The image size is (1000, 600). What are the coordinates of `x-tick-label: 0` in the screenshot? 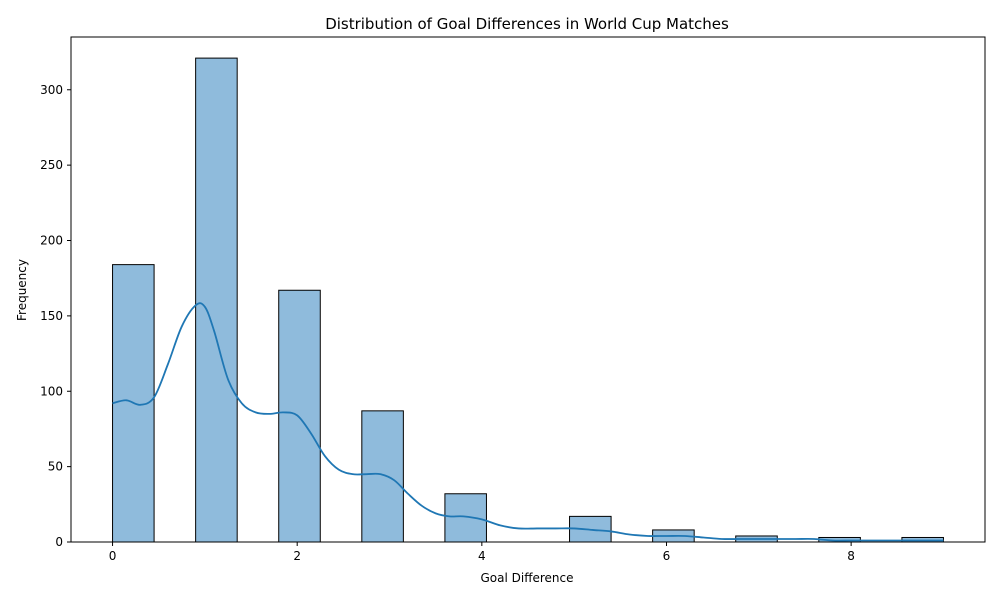 It's located at (113, 556).